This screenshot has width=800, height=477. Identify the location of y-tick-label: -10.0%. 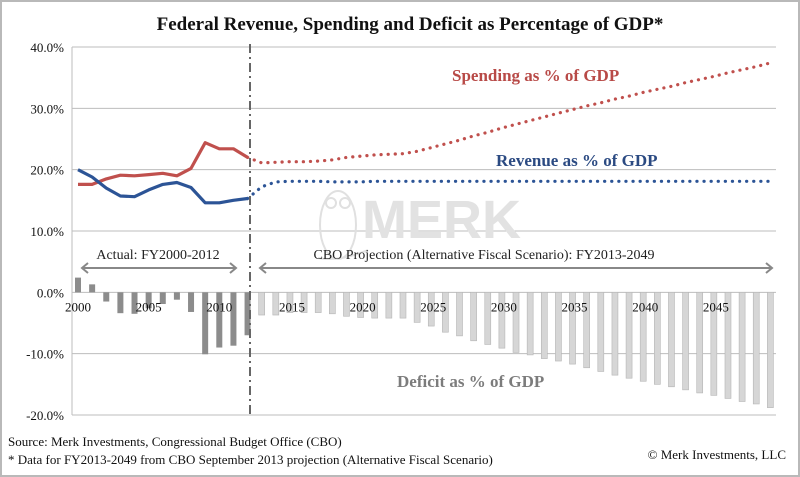
(45, 354).